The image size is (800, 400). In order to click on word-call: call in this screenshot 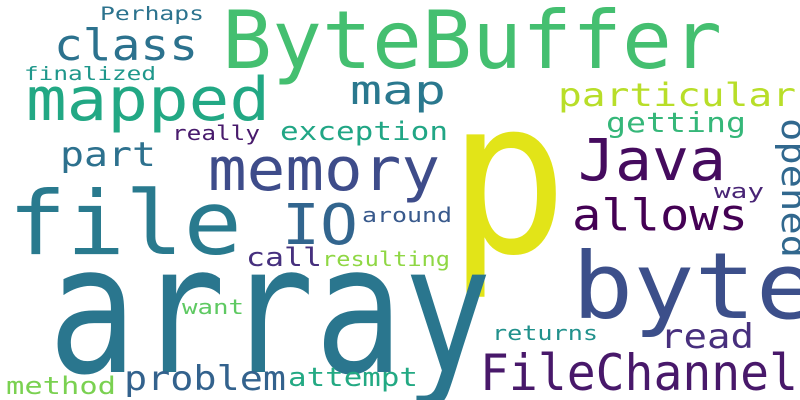, I will do `click(284, 258)`.